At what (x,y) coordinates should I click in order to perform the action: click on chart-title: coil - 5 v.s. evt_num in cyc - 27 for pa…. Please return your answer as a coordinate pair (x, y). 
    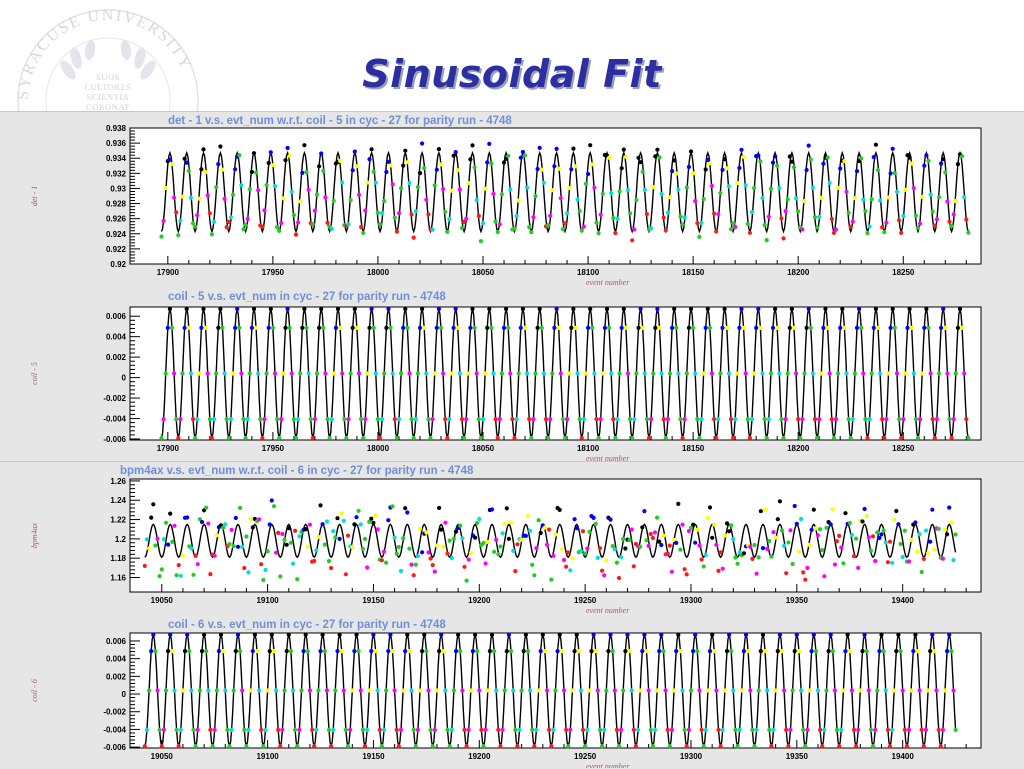
    Looking at the image, I should click on (307, 297).